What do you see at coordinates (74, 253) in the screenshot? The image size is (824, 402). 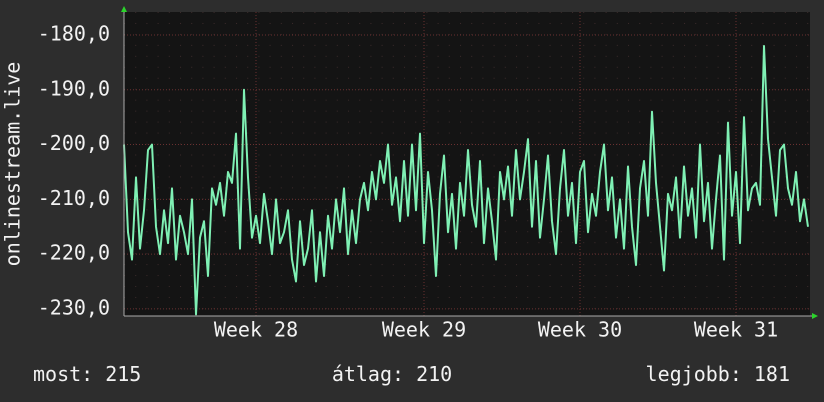 I see `y-tick-label: -220,0` at bounding box center [74, 253].